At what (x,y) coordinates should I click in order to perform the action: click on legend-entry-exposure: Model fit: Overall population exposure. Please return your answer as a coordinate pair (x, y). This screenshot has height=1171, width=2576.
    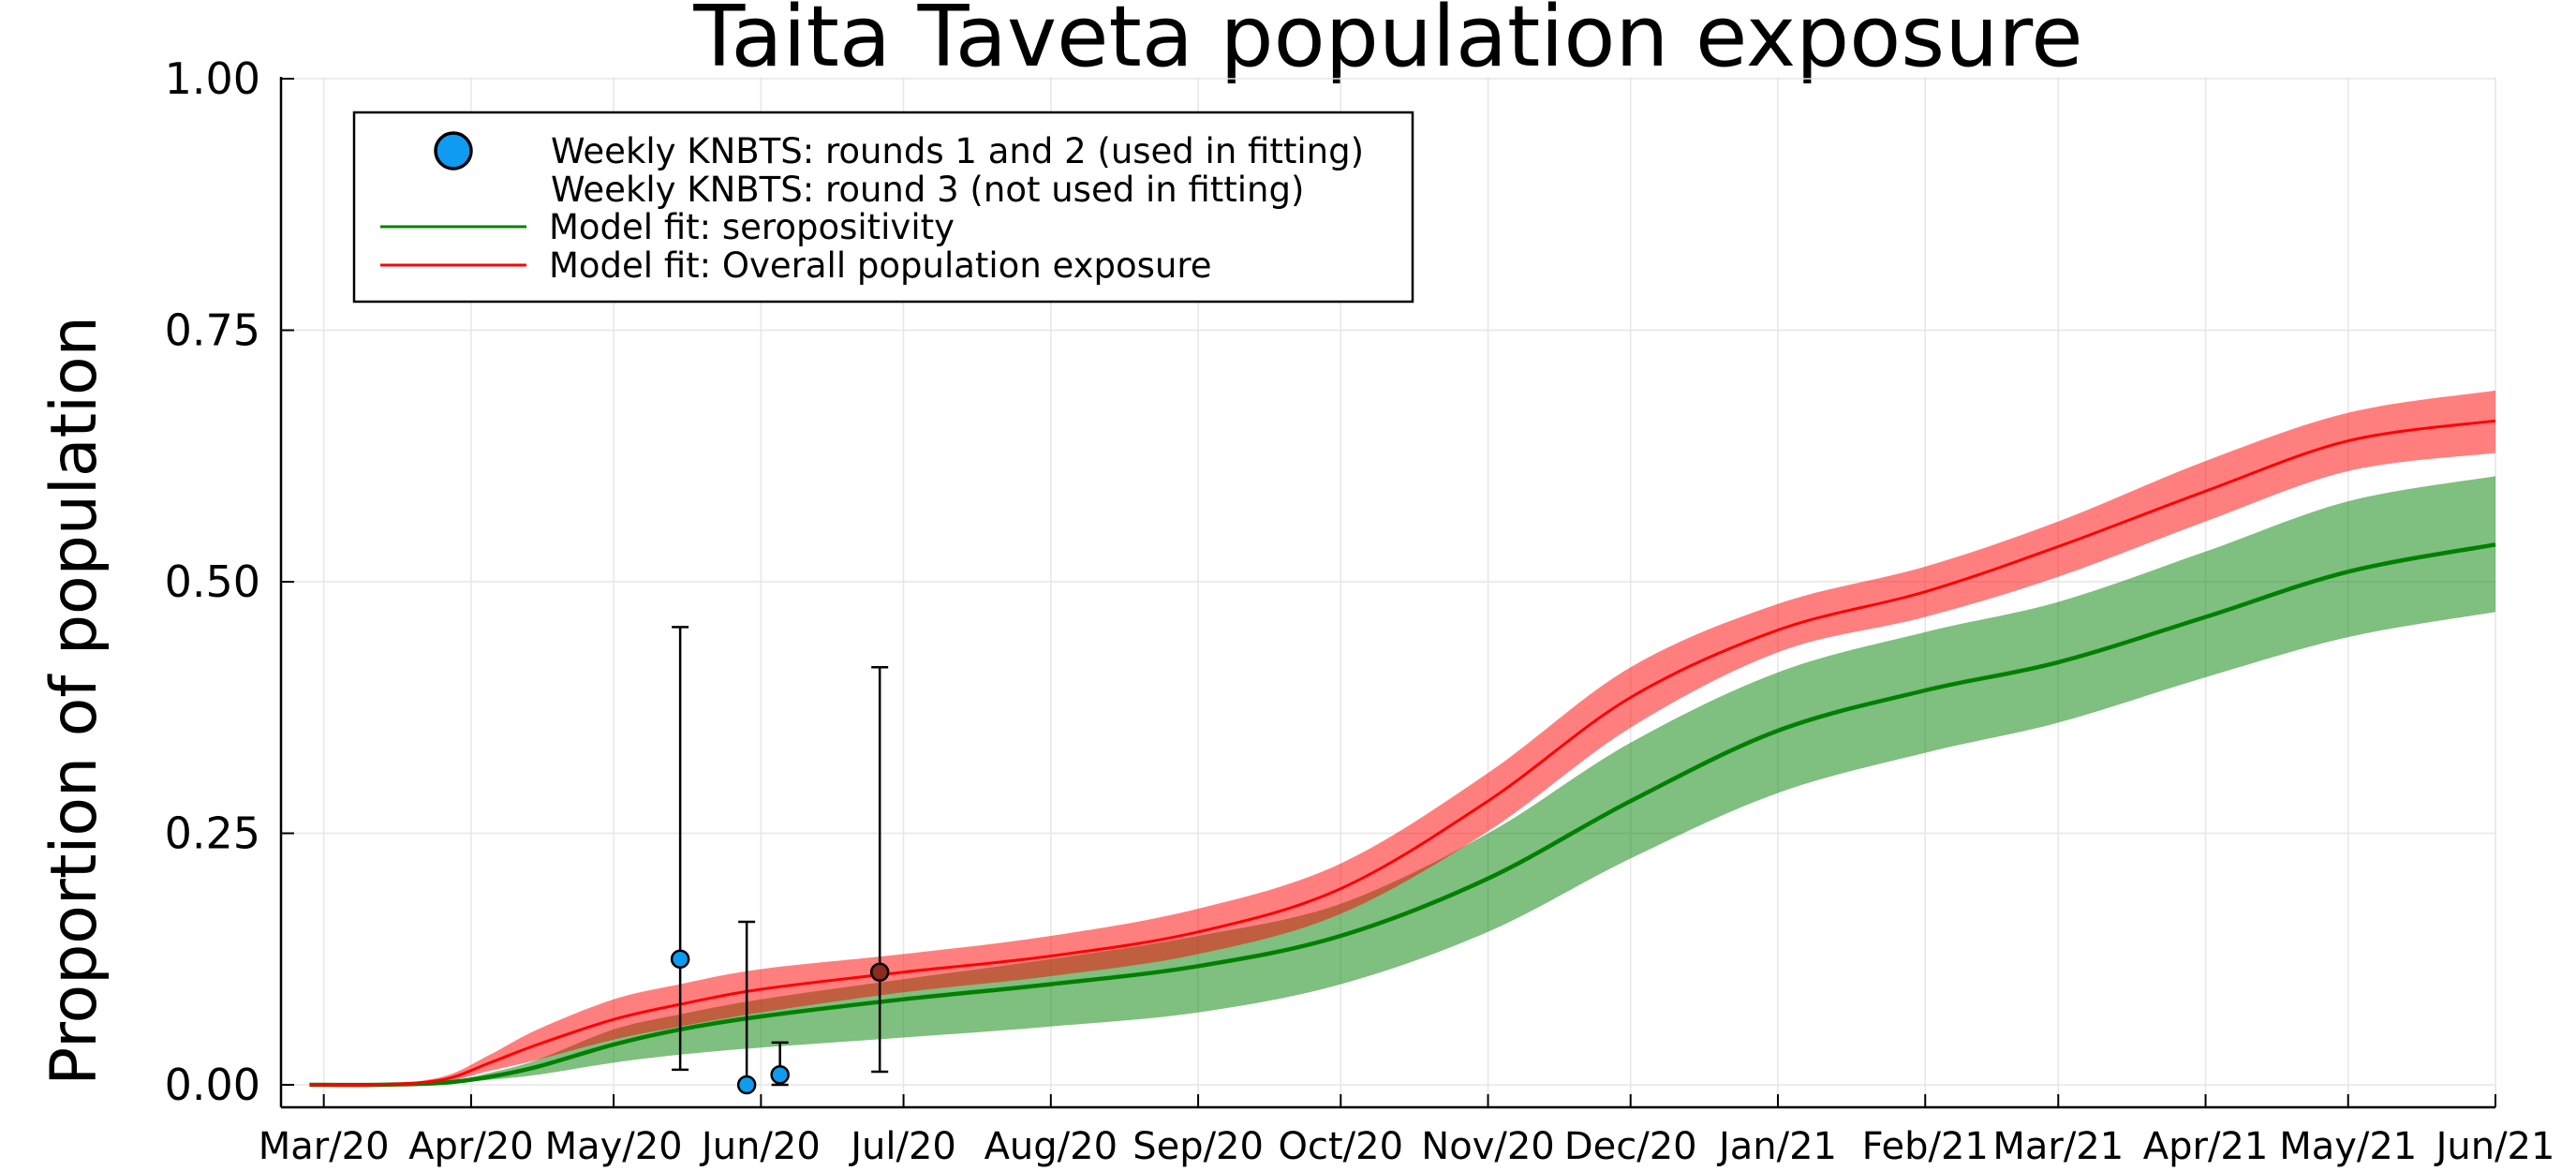
    Looking at the image, I should click on (796, 265).